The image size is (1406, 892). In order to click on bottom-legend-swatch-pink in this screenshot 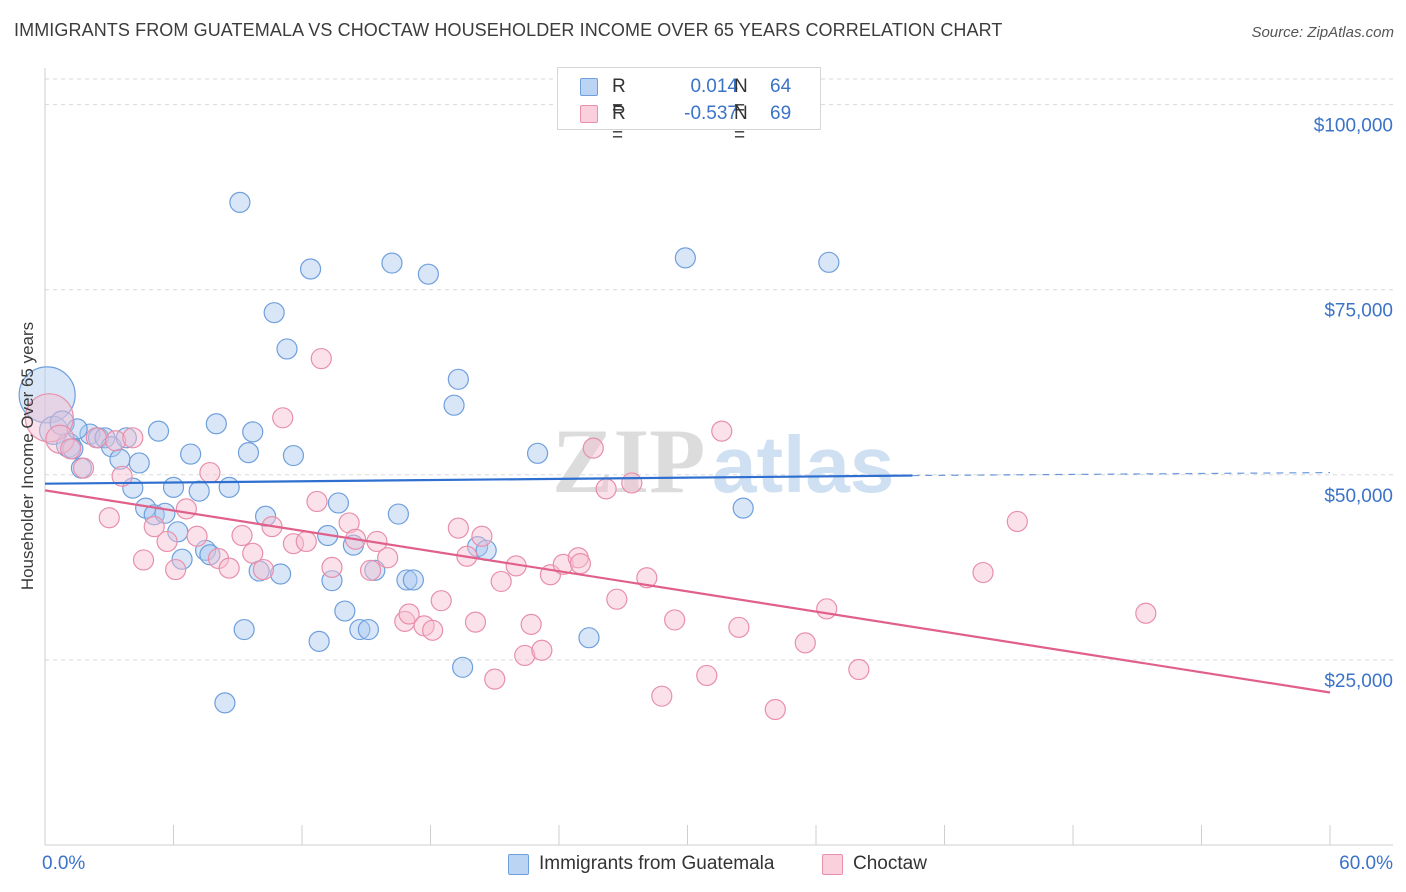, I will do `click(832, 864)`.